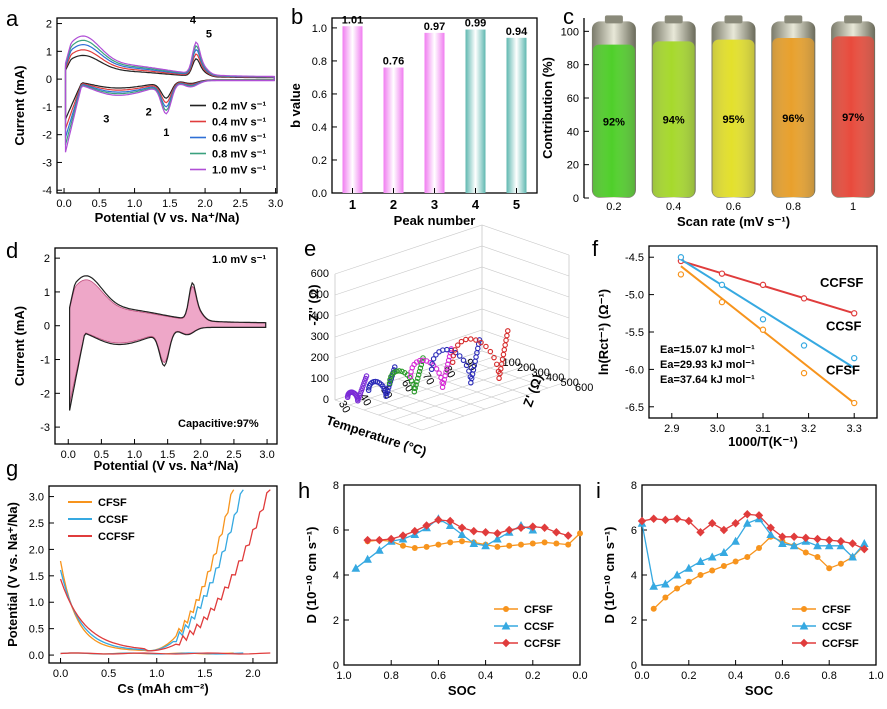 The width and height of the screenshot is (887, 709). What do you see at coordinates (434, 27) in the screenshot?
I see `bar-value-label: 0.97` at bounding box center [434, 27].